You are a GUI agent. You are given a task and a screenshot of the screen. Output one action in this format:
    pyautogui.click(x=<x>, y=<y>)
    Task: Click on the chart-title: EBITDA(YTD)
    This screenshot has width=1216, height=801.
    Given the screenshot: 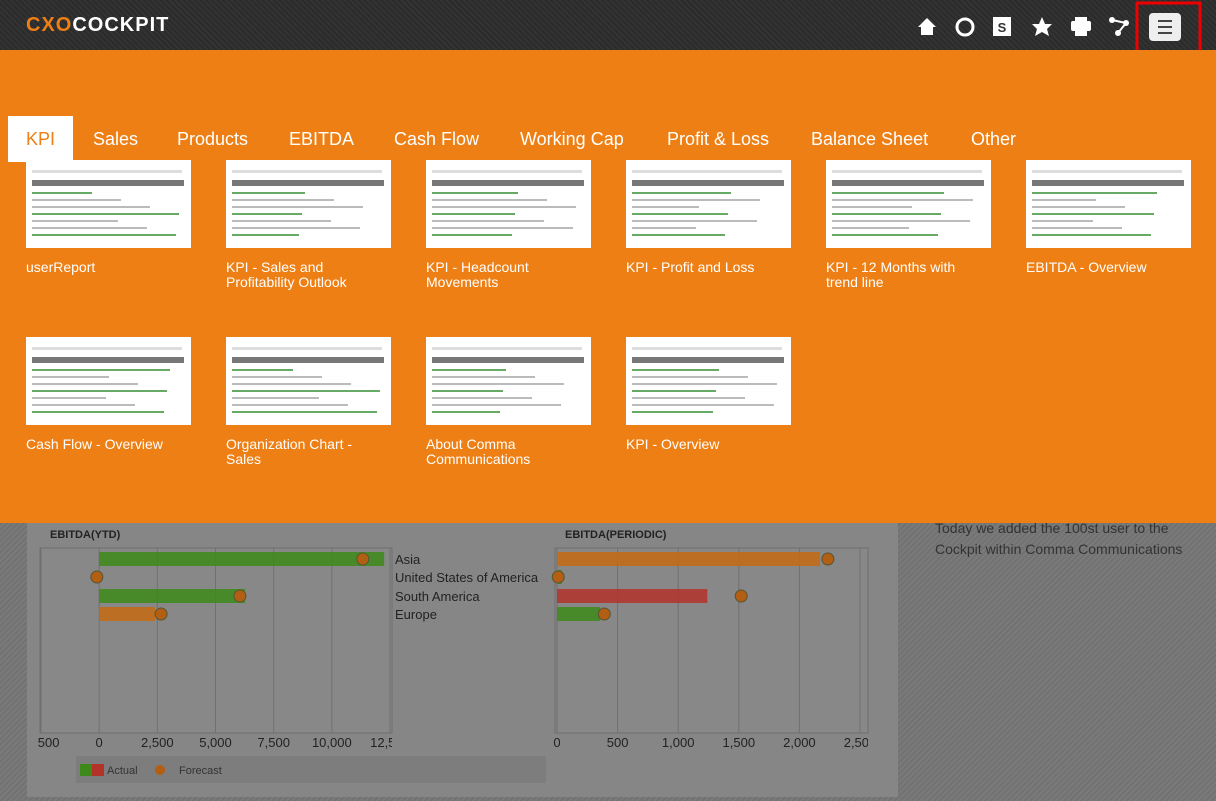 What is the action you would take?
    pyautogui.click(x=85, y=535)
    